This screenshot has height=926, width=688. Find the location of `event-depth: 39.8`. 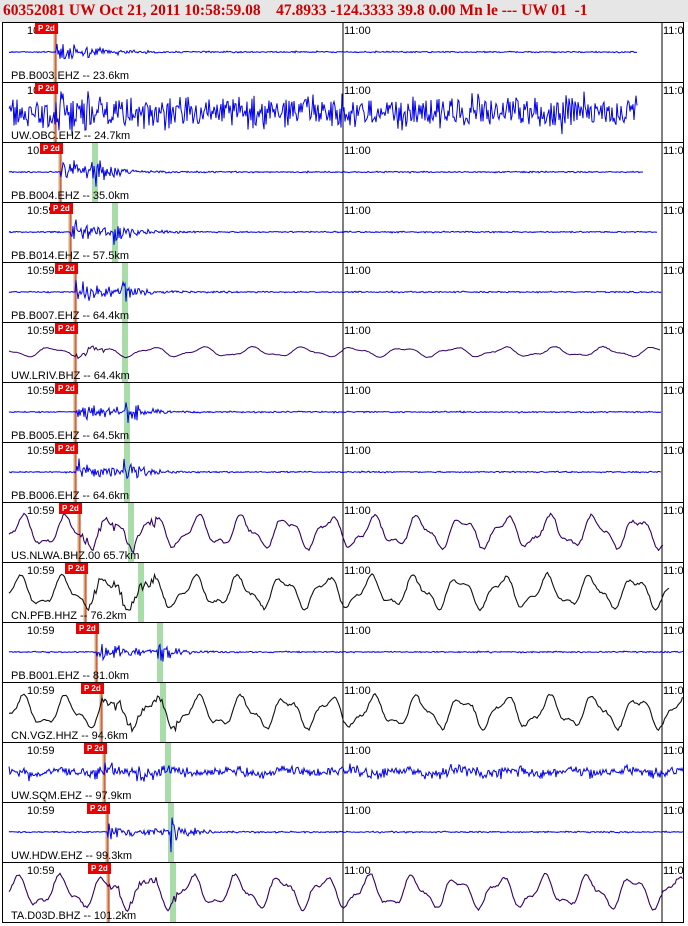

event-depth: 39.8 is located at coordinates (411, 10).